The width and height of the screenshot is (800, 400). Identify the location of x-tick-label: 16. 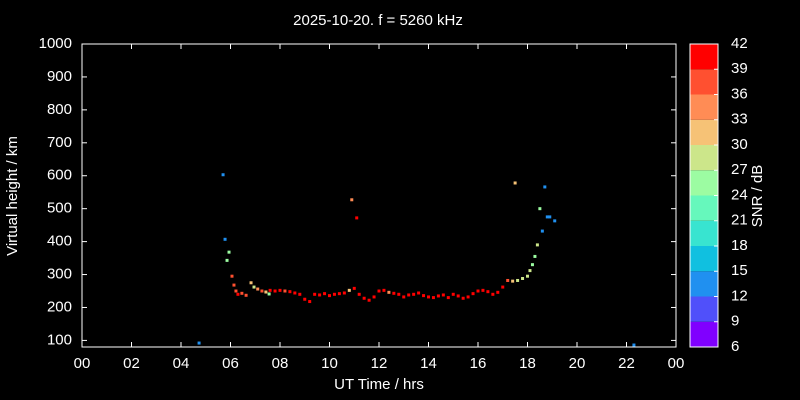
(478, 363).